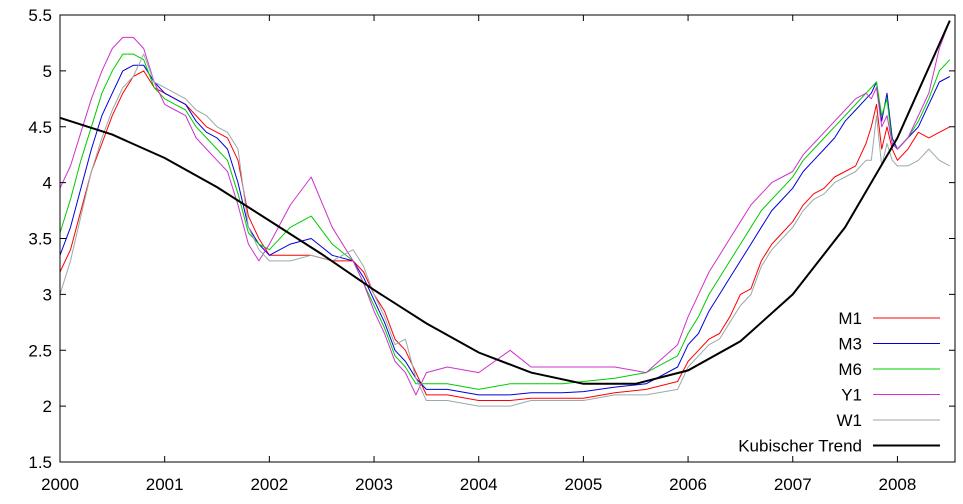 This screenshot has height=504, width=963. I want to click on y-tick-label: 1.5, so click(40, 462).